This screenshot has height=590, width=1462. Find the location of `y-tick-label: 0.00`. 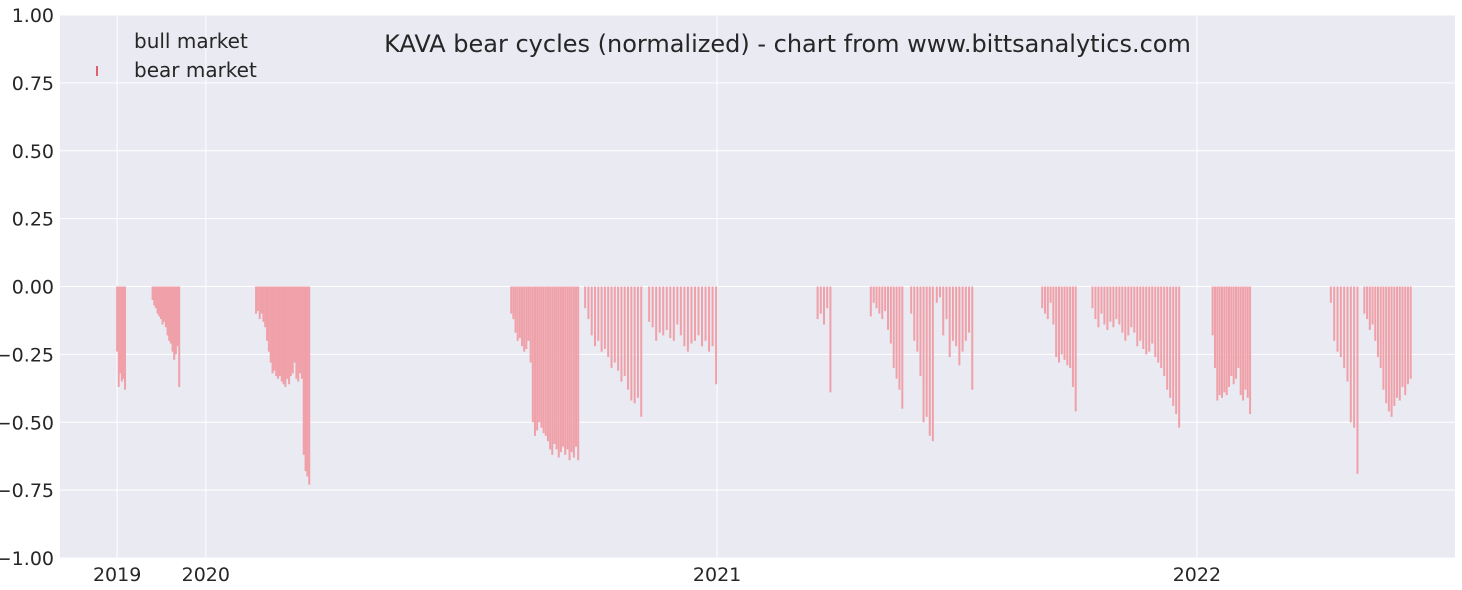

y-tick-label: 0.00 is located at coordinates (33, 288).